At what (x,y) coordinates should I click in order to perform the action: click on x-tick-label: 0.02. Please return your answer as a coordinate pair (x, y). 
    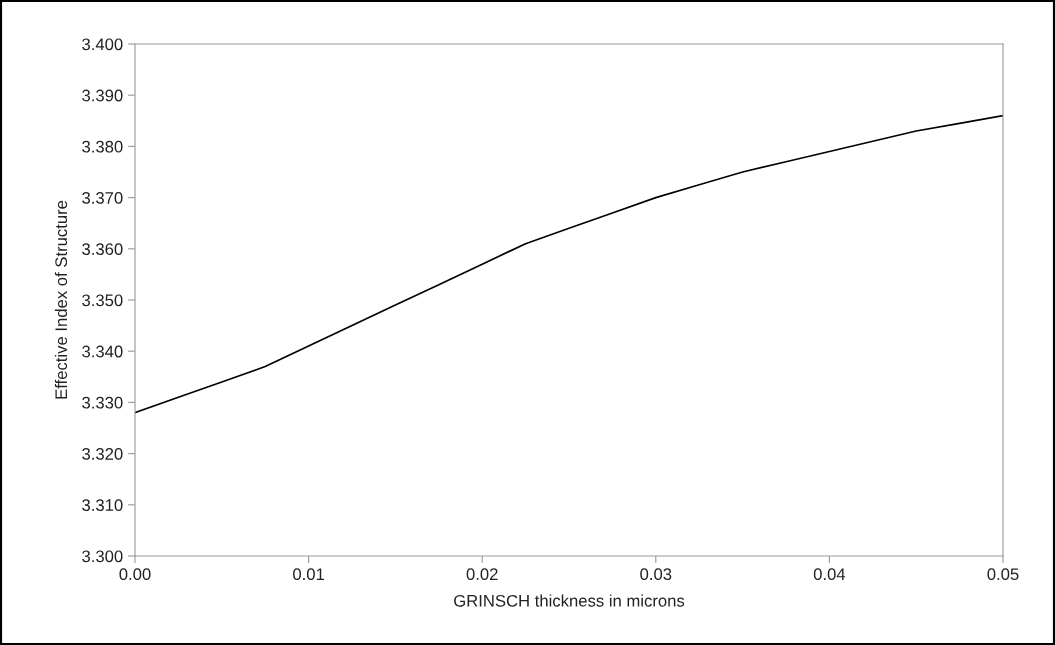
    Looking at the image, I should click on (482, 574).